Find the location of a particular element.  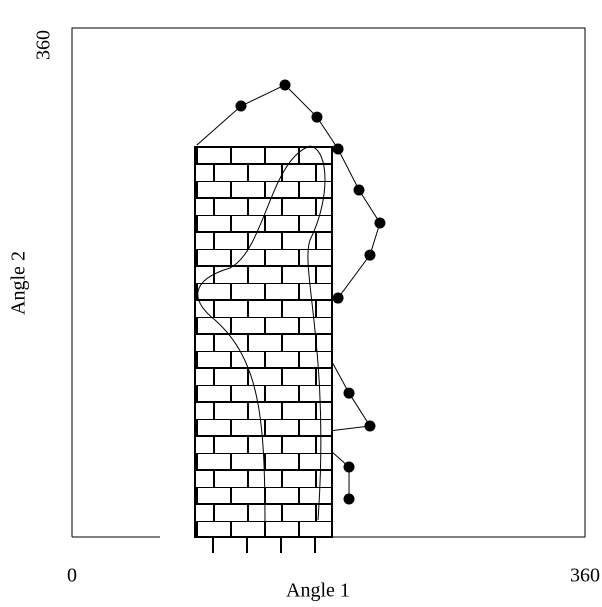

y-axis-label: Angle 2 is located at coordinates (19, 283).